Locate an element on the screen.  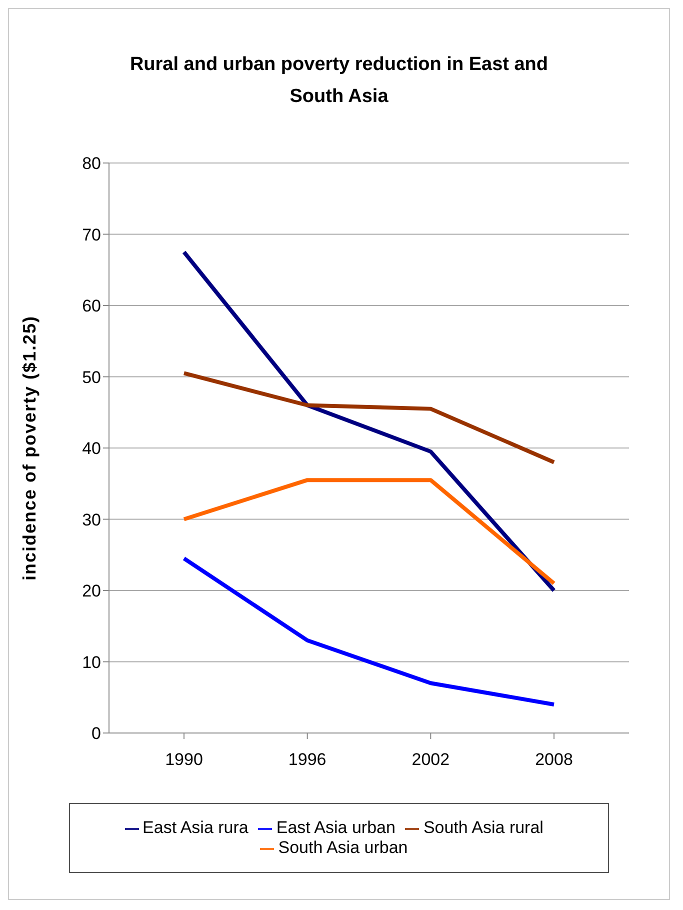
legend-label: South Asia urban is located at coordinates (343, 847).